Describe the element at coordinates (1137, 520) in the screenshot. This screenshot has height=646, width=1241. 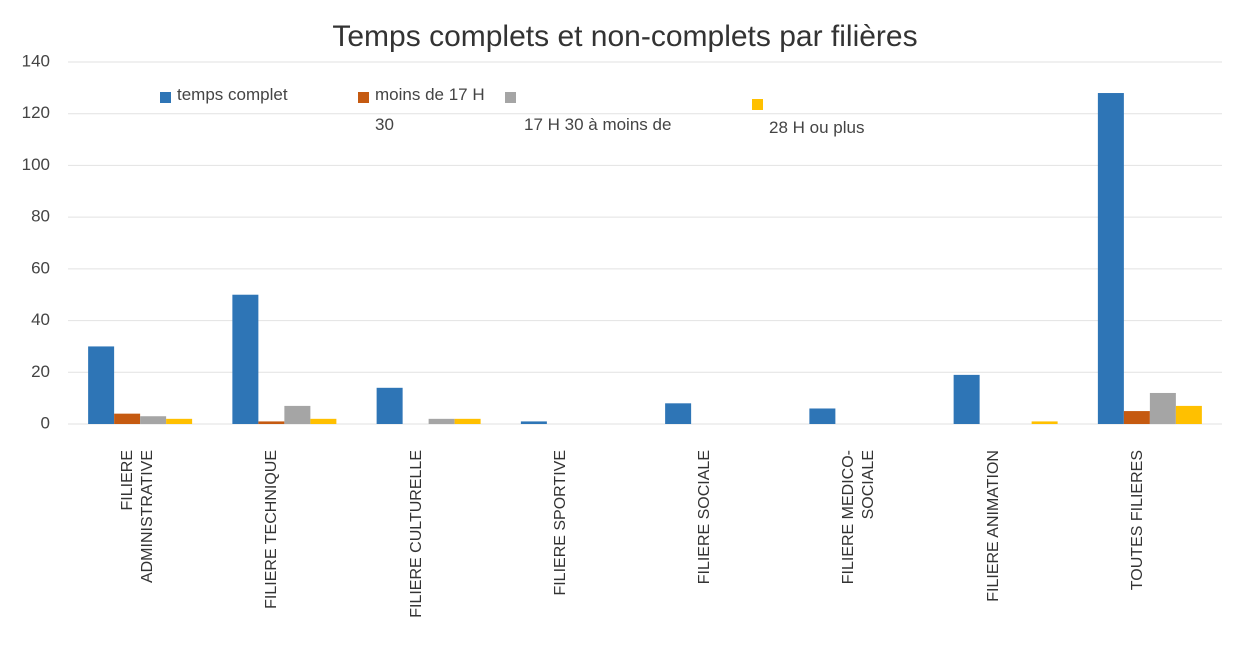
I see `x-tick-label: TOUTES FILIERES` at that location.